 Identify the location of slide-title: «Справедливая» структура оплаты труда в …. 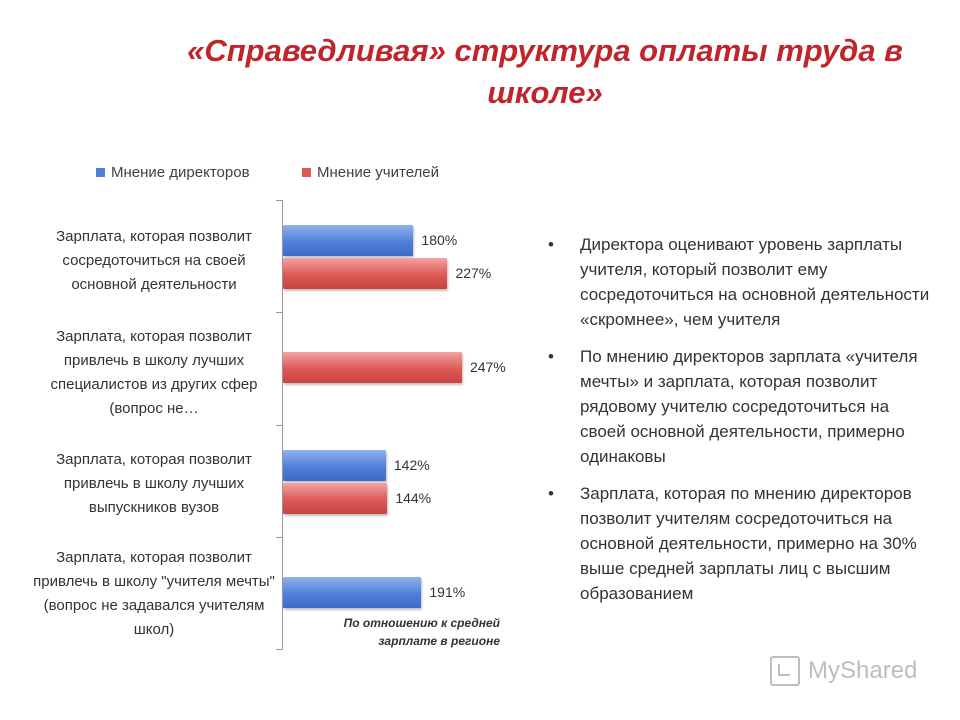
(545, 71).